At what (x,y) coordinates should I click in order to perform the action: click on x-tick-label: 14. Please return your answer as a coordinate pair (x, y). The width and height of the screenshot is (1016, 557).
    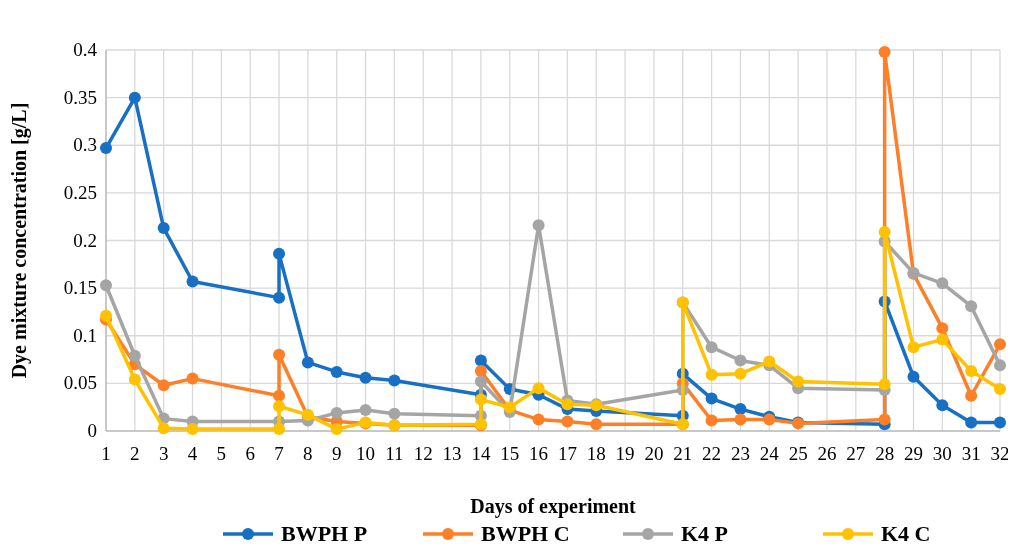
    Looking at the image, I should click on (481, 453).